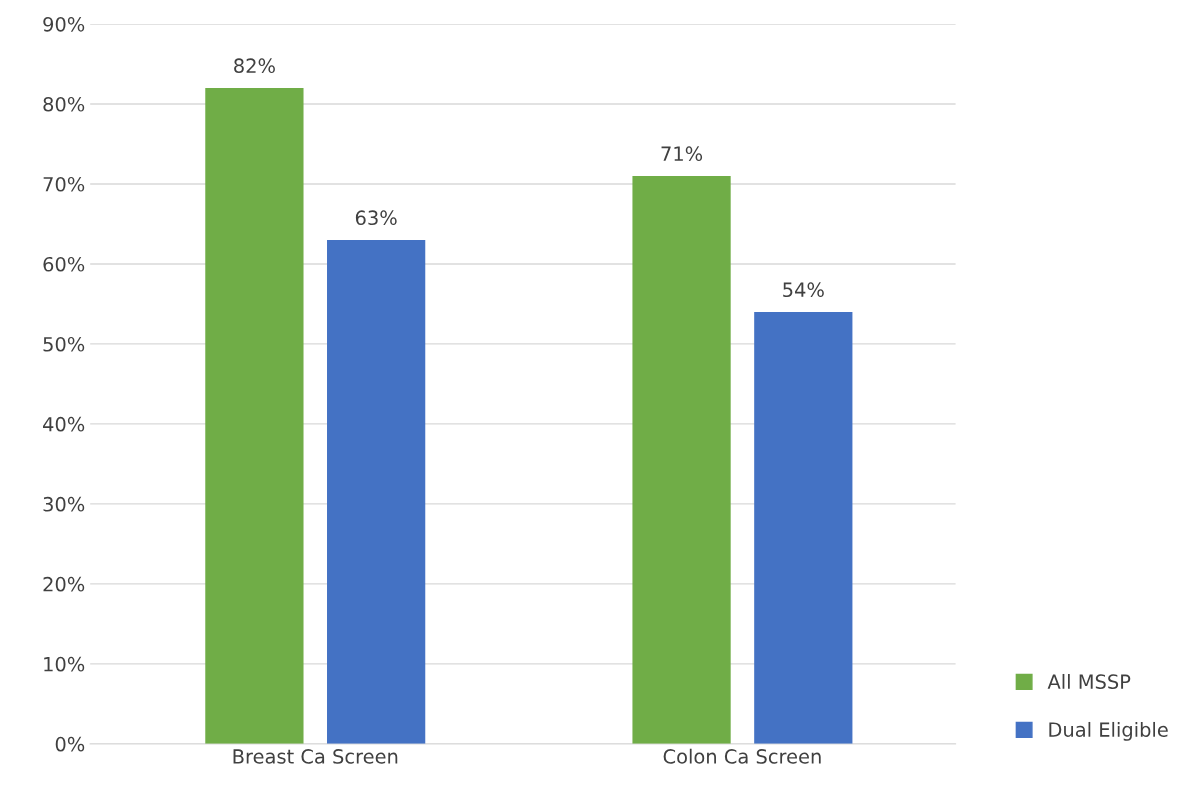  What do you see at coordinates (803, 290) in the screenshot?
I see `data-label: 54%` at bounding box center [803, 290].